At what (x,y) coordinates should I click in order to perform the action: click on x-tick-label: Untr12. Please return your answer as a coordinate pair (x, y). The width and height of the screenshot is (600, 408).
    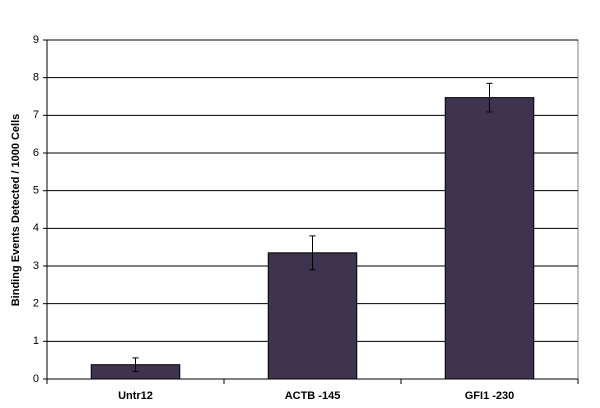
    Looking at the image, I should click on (135, 396).